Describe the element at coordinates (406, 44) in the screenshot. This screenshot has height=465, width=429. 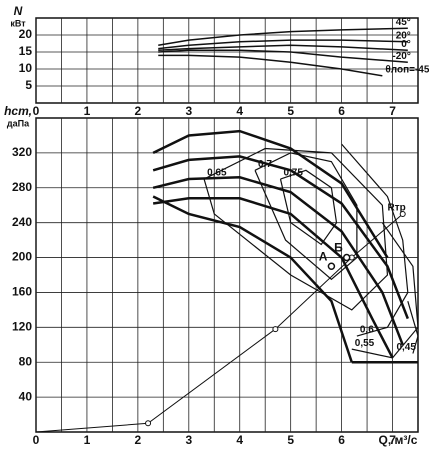
I see `curve-label: 0°` at that location.